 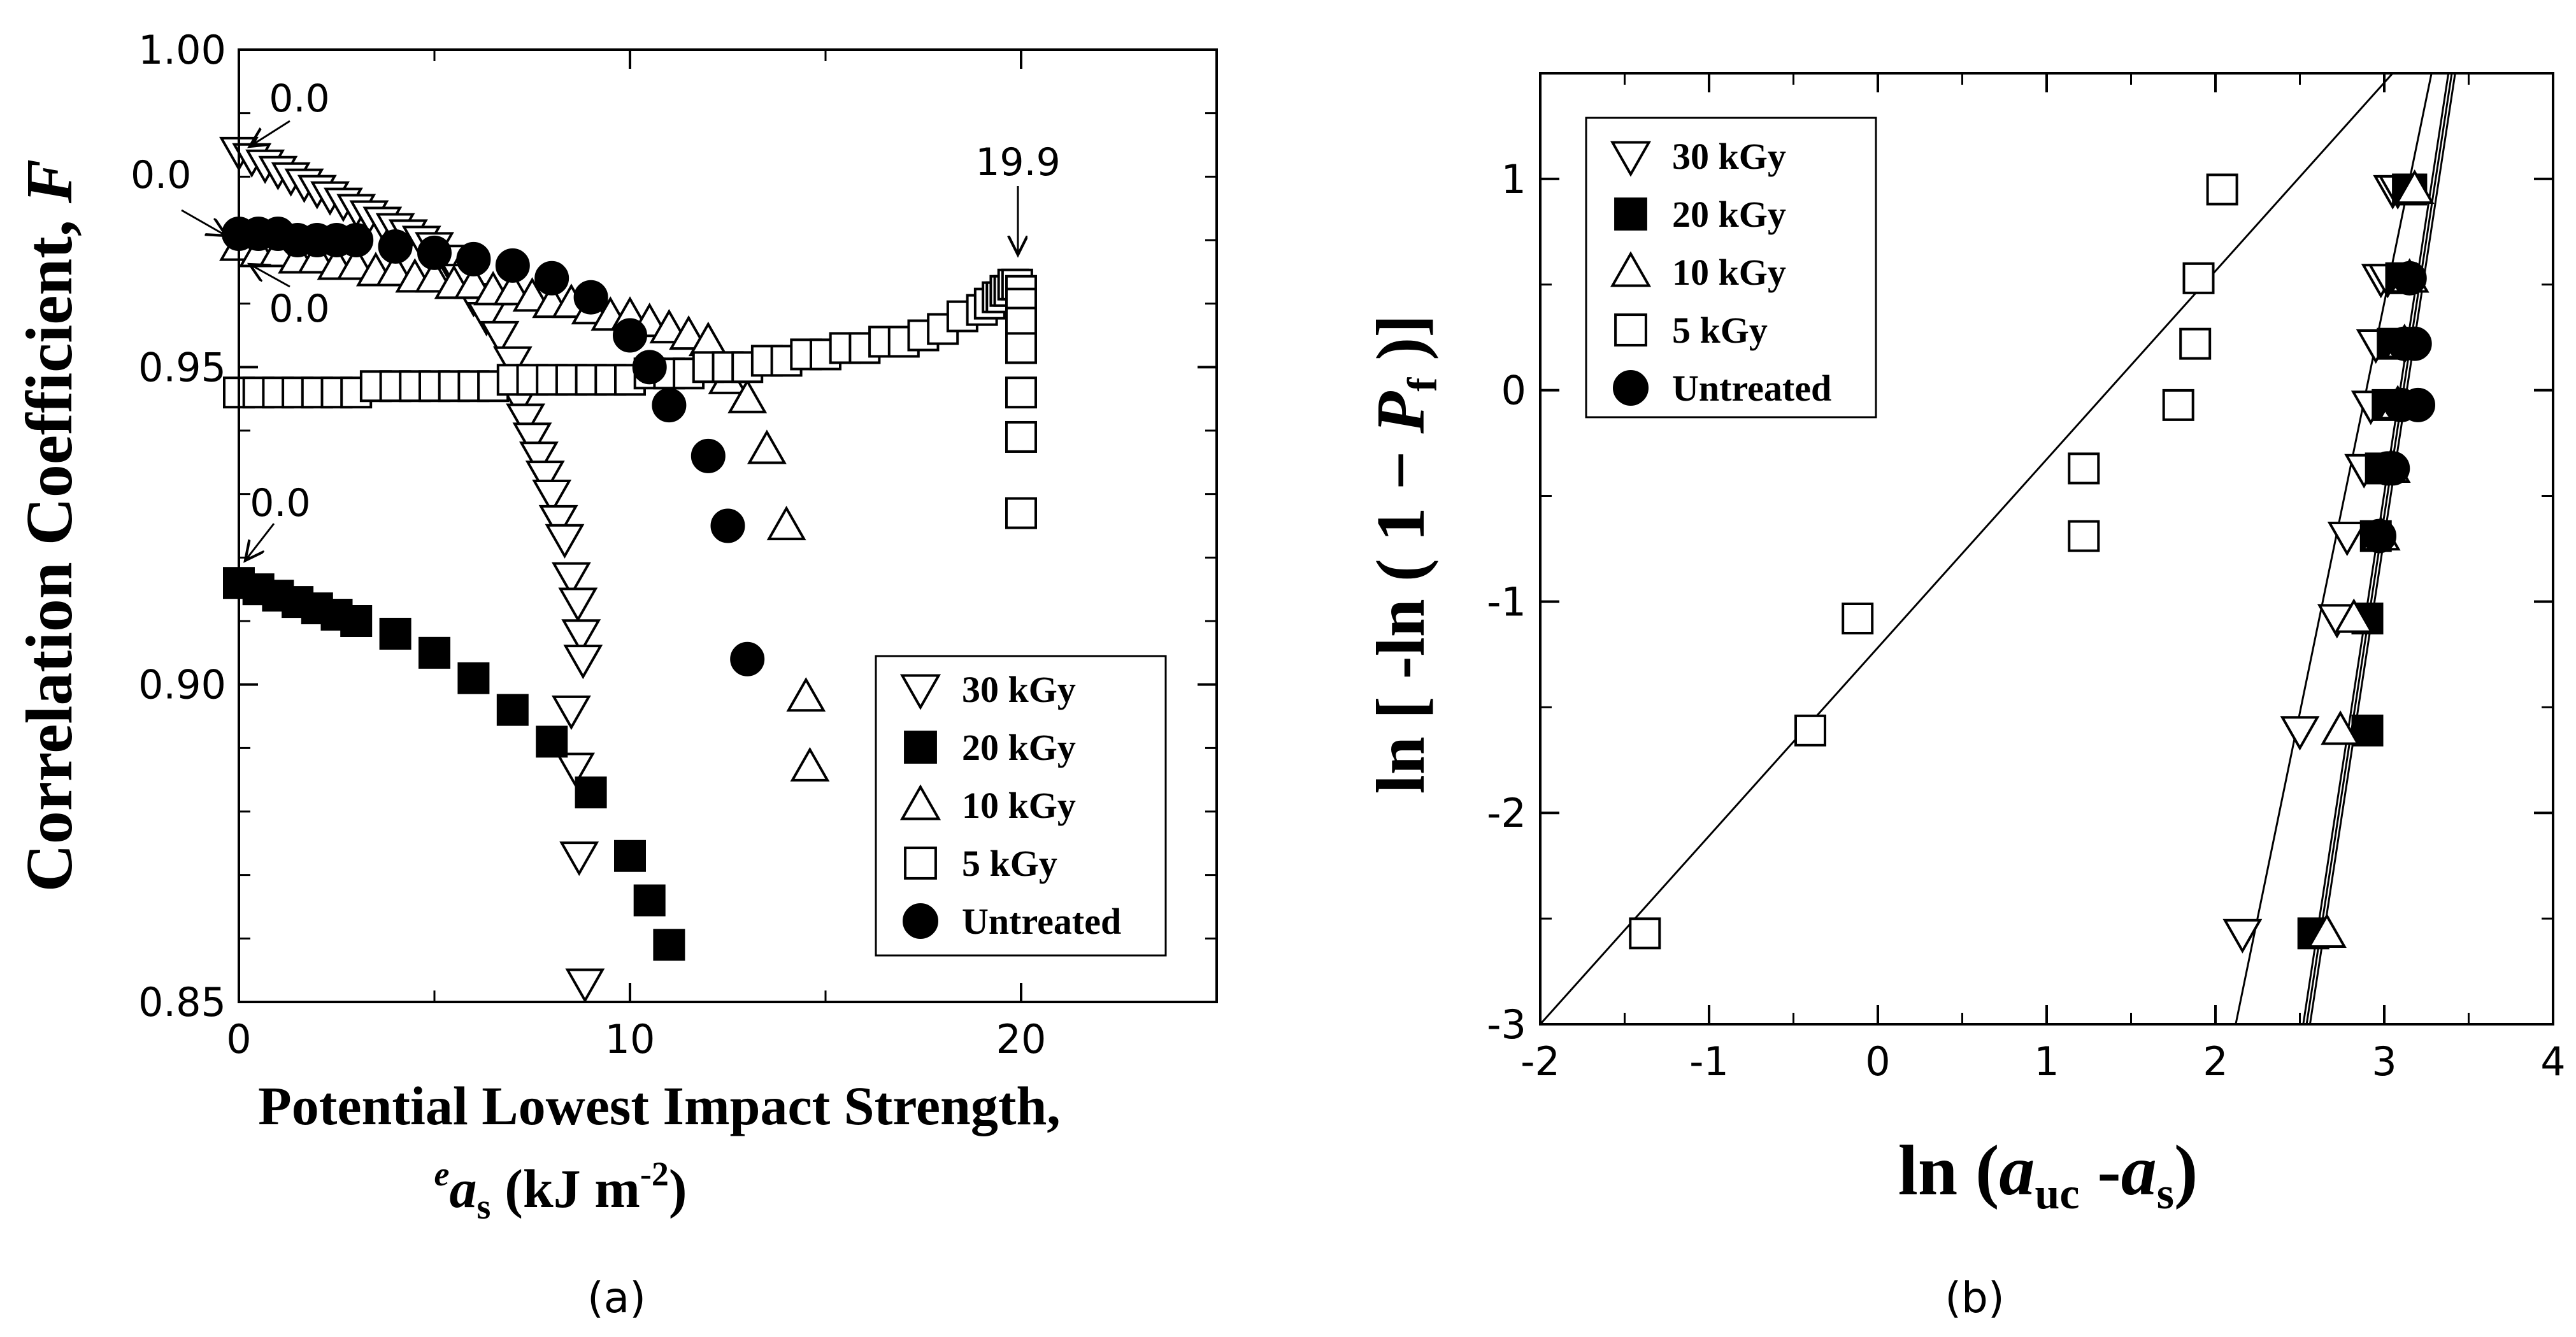 I want to click on chart-a-legend: 30 kGy 20 kGy 10 kGy 5 kGy Untreated, so click(x=1021, y=806).